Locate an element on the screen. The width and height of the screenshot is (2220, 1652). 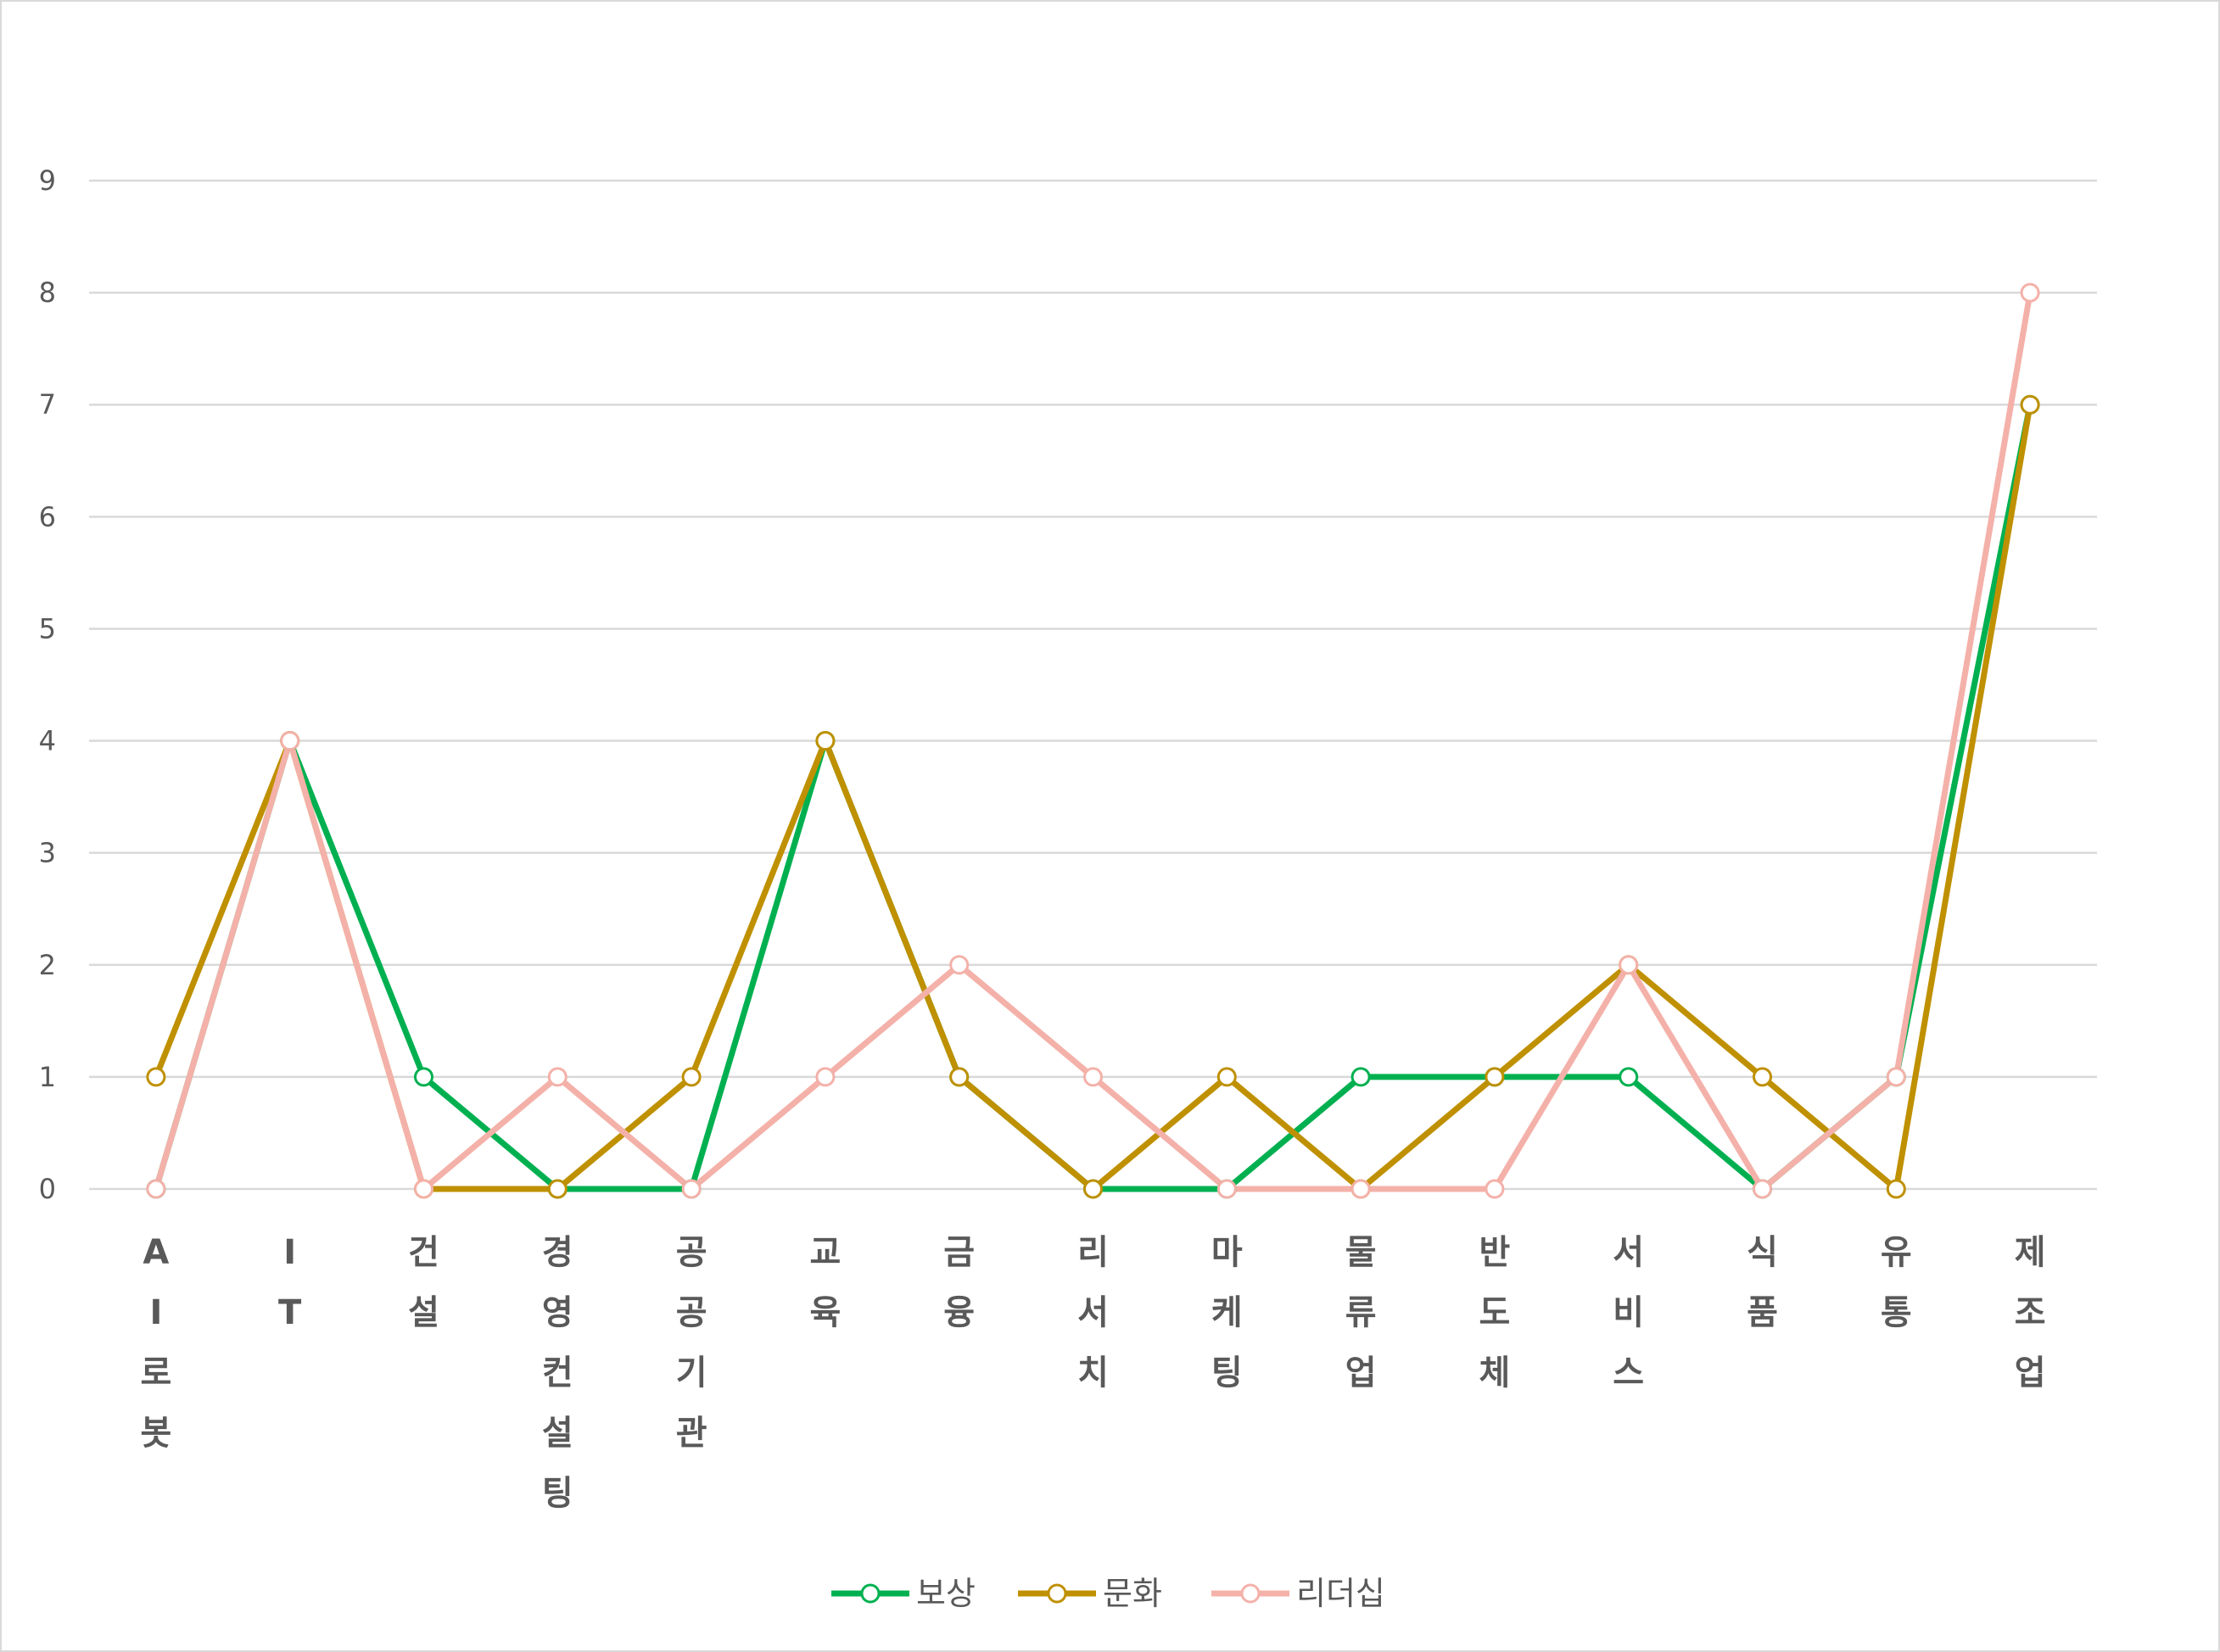
legend-label-2: 리더십 is located at coordinates (1340, 1593).